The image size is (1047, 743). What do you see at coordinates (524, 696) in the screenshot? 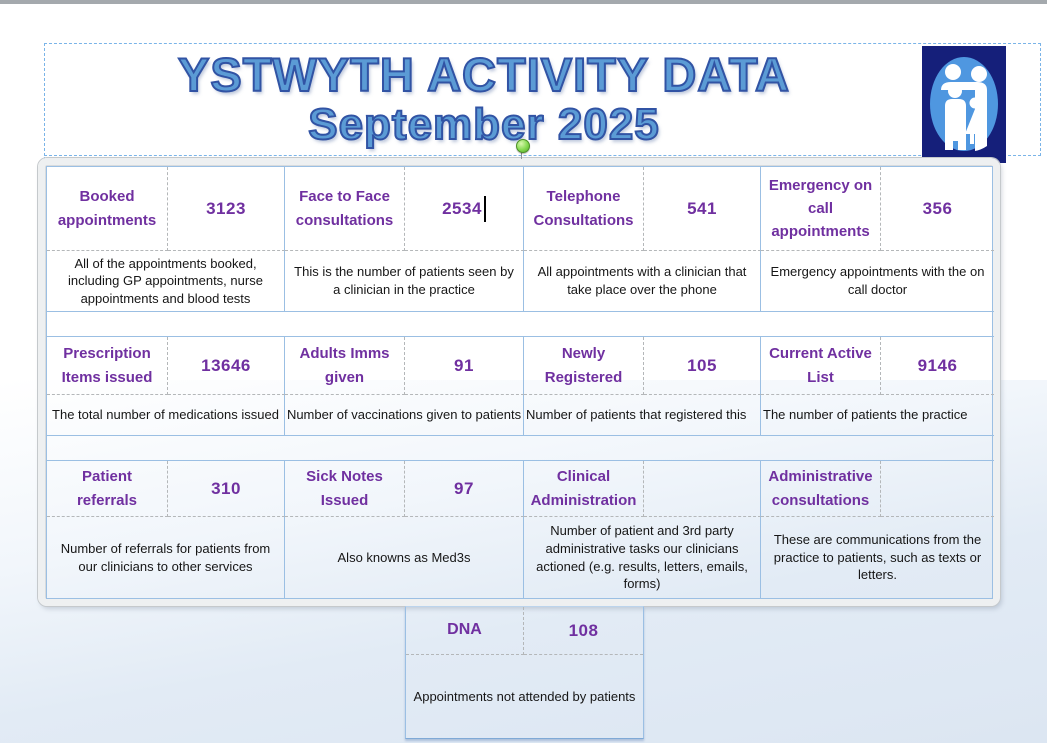
I see `dna-description-cell: Appointments not attended by patients` at bounding box center [524, 696].